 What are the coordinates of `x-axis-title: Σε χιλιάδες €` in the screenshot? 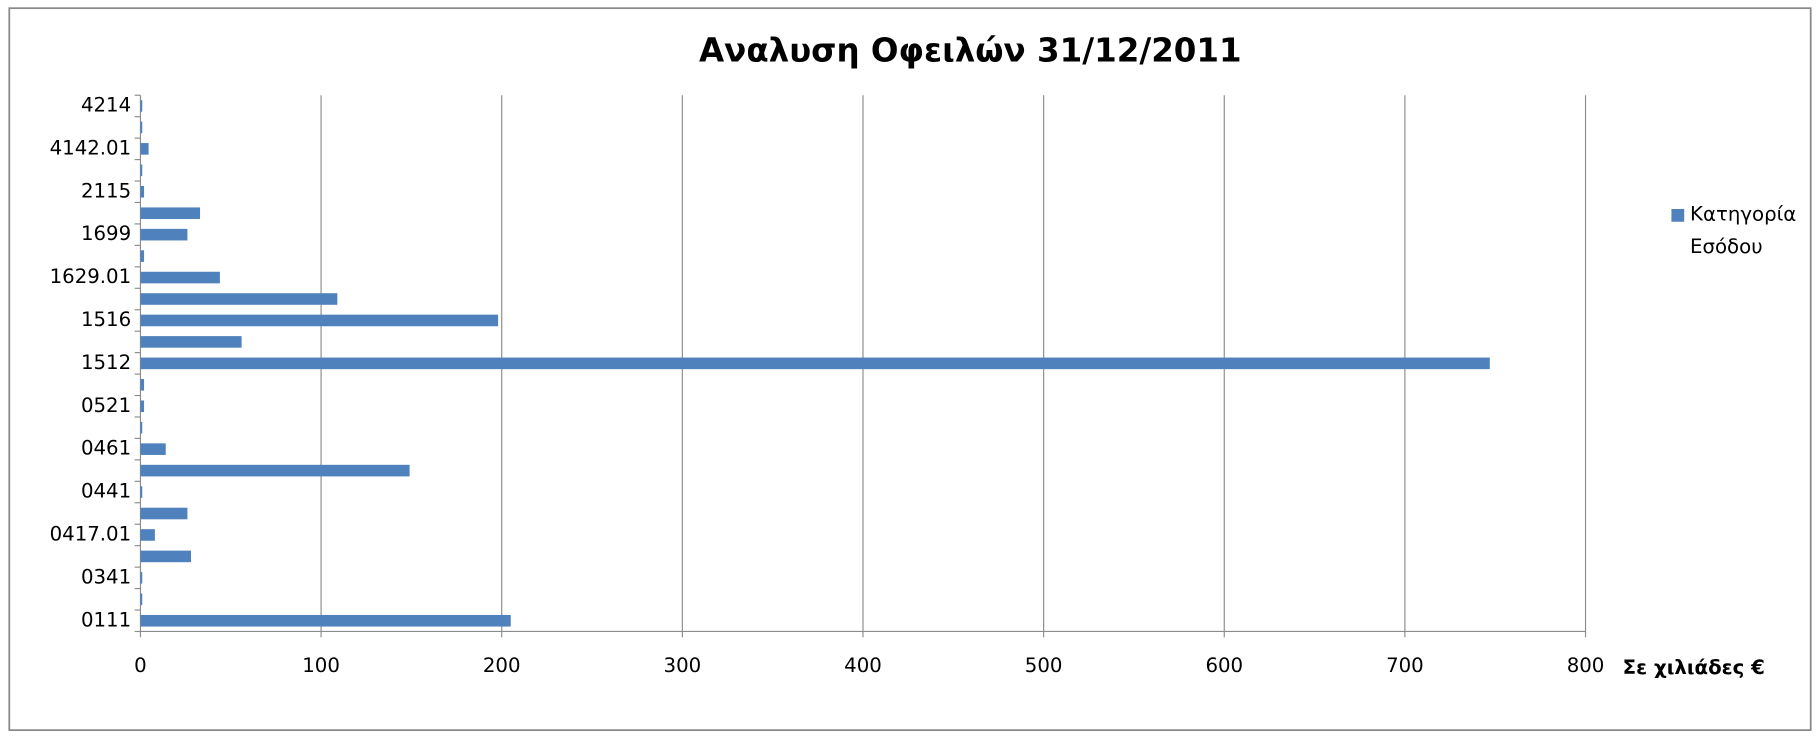 It's located at (1694, 667).